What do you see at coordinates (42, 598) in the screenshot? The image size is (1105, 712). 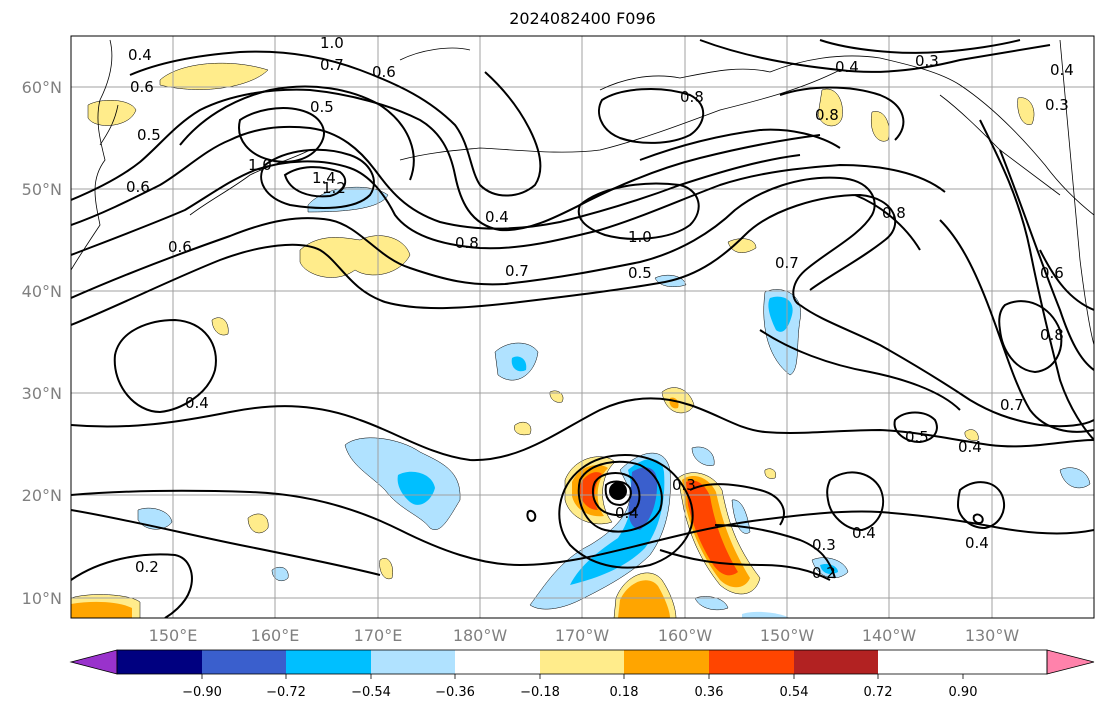 I see `lat-label: 10°N` at bounding box center [42, 598].